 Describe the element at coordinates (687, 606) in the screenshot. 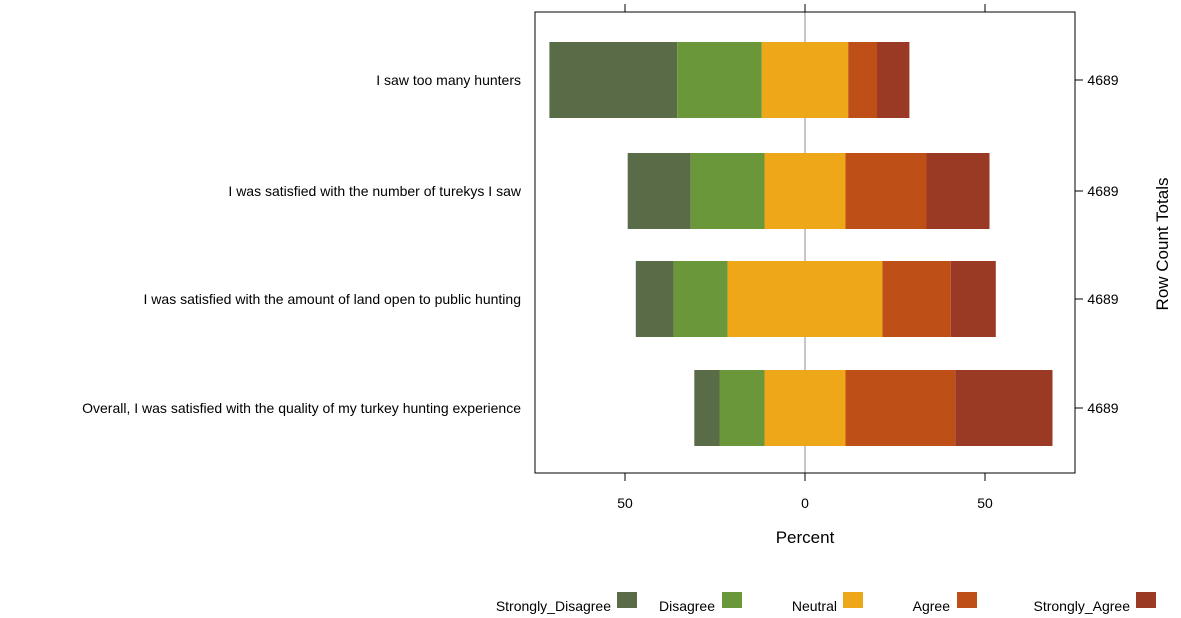

I see `legend-label: Disagree` at that location.